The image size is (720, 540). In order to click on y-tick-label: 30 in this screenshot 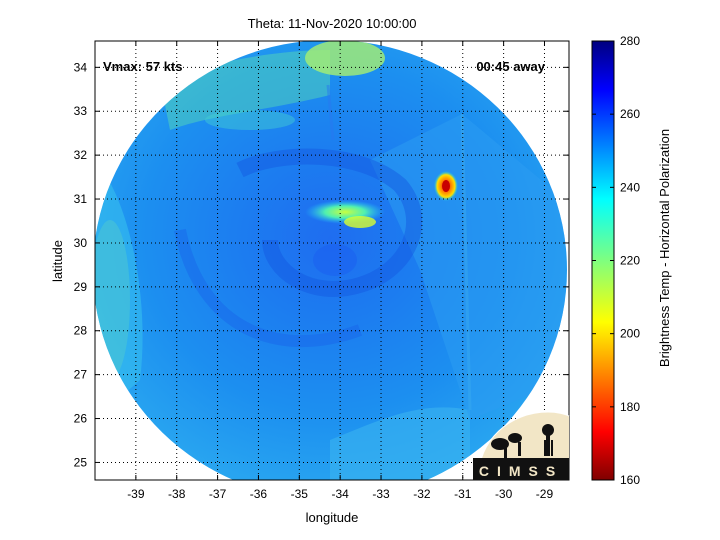, I will do `click(81, 243)`.